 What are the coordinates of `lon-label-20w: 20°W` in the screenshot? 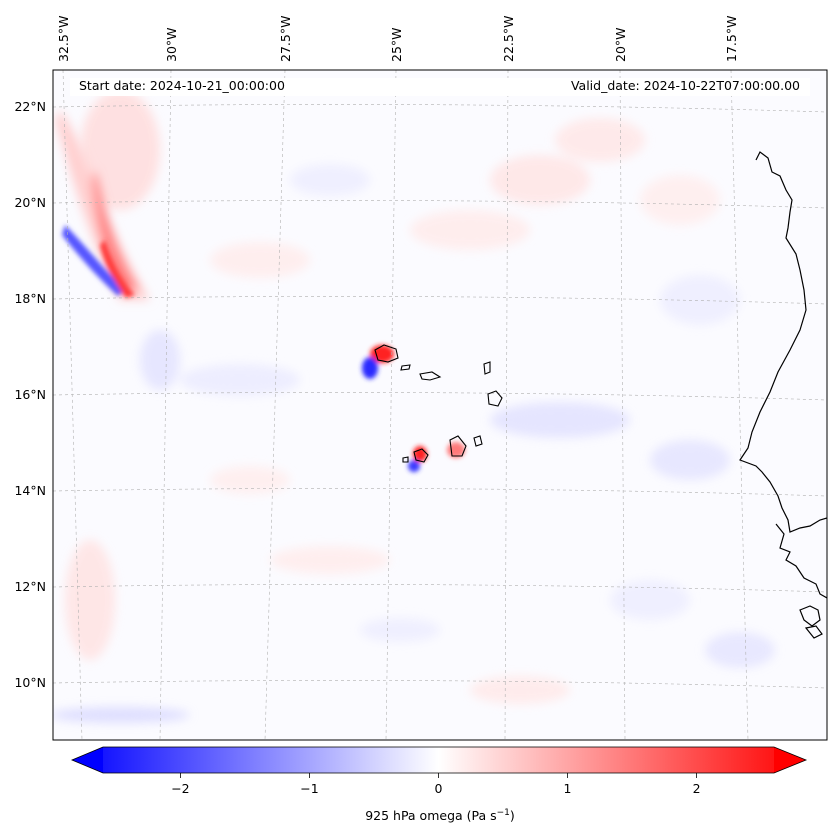 It's located at (620, 44).